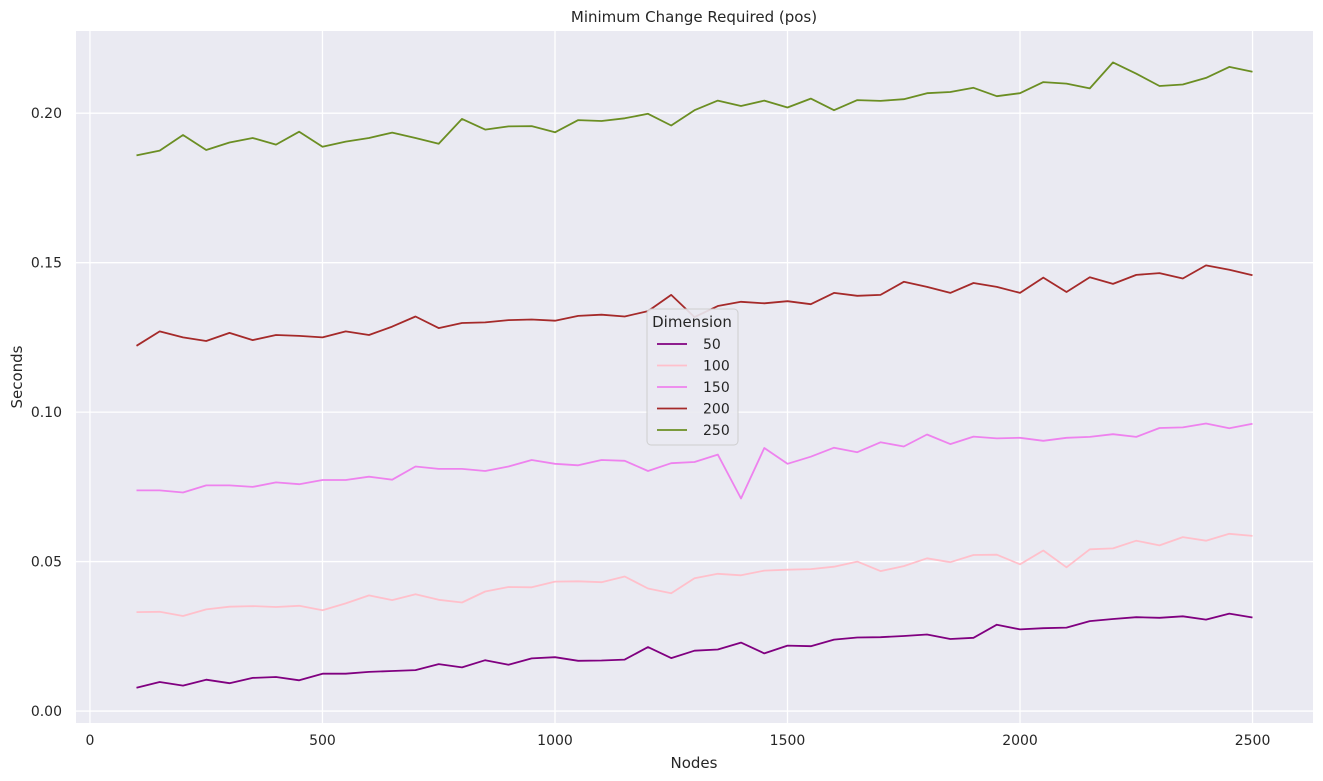  Describe the element at coordinates (1253, 741) in the screenshot. I see `x-tick-label: 2500` at that location.